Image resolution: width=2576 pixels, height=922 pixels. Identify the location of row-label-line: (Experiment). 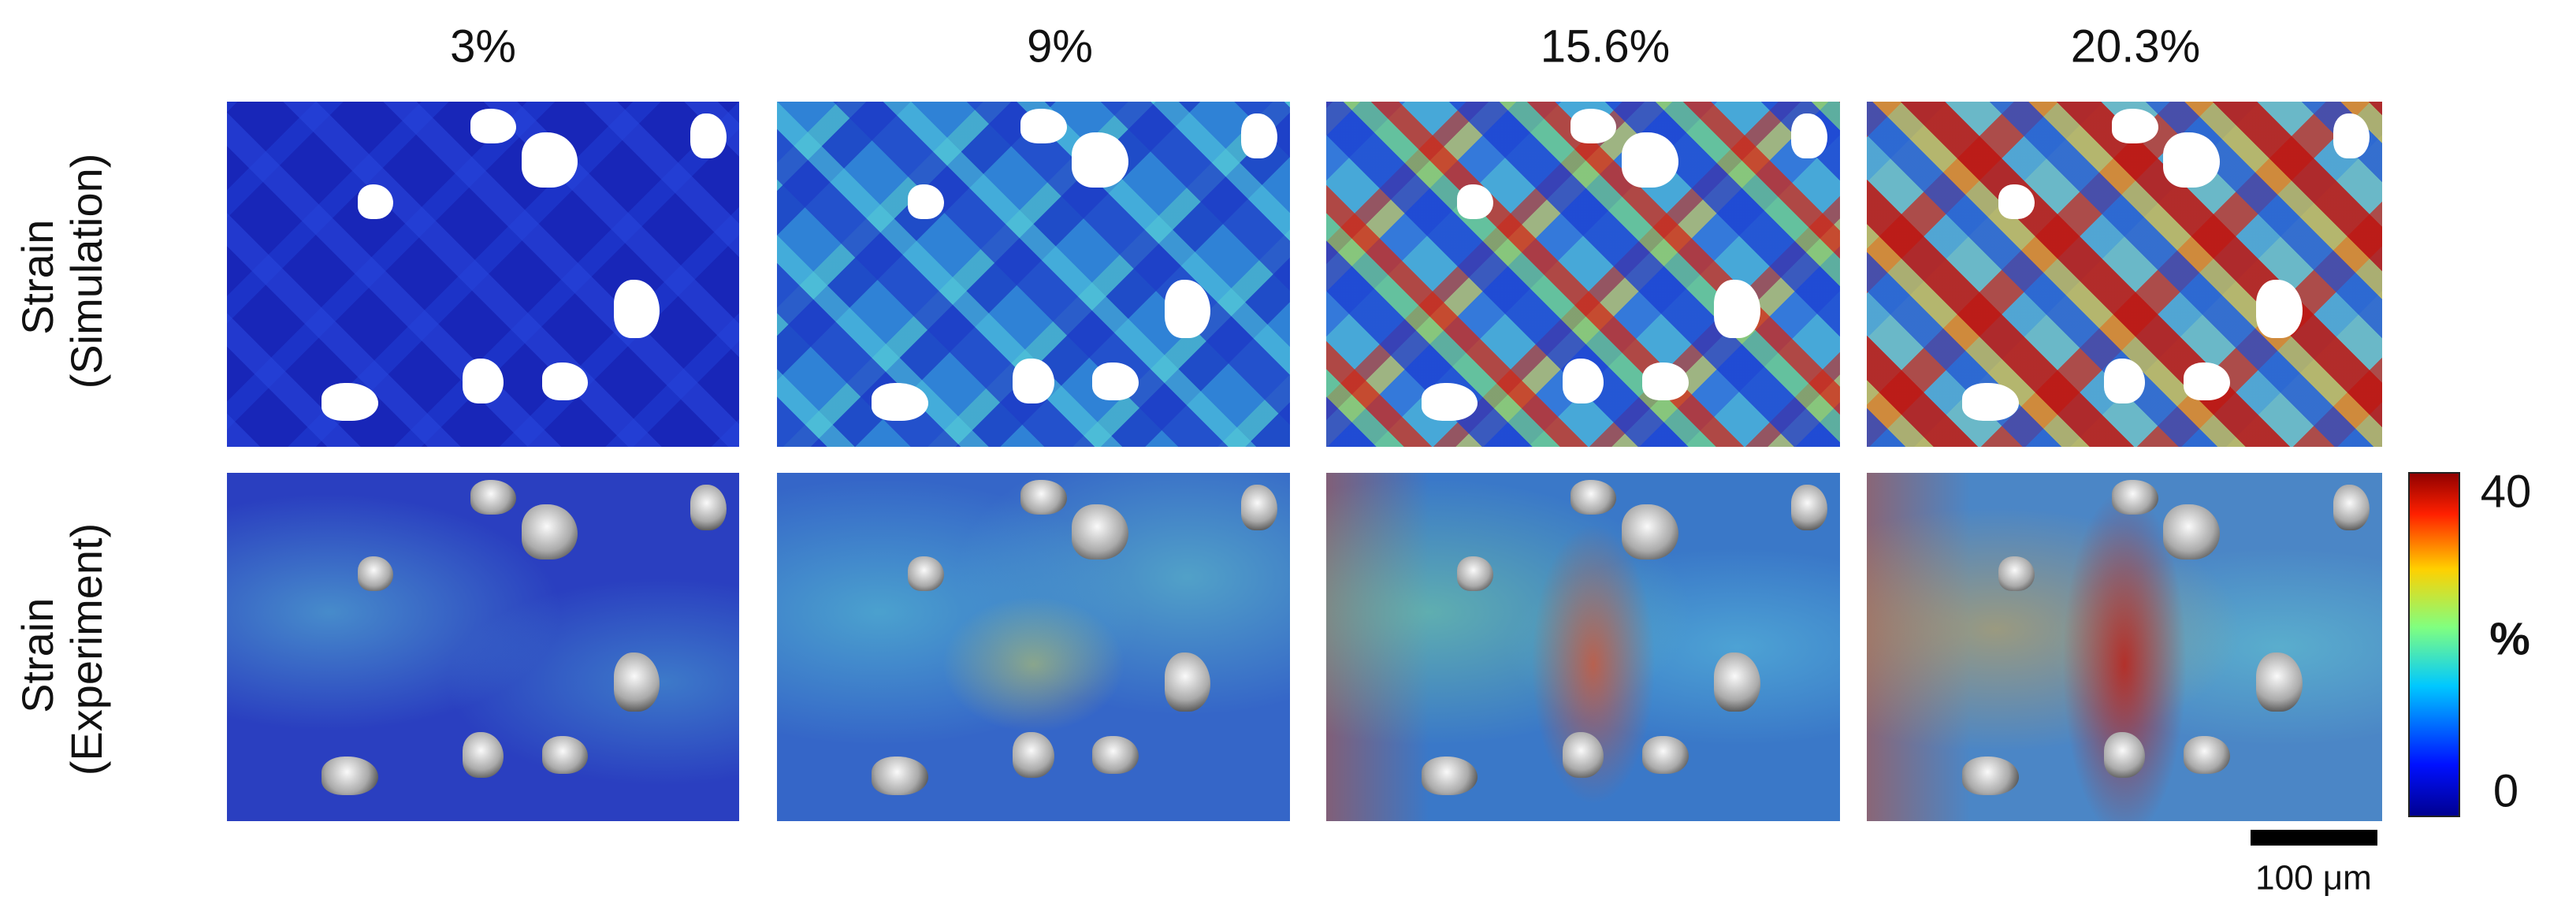
(86, 650).